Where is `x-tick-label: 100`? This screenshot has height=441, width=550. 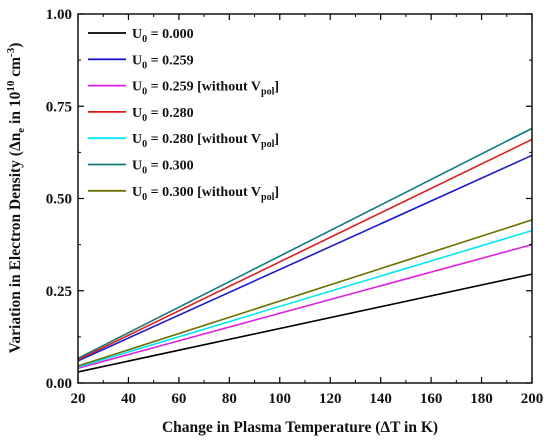
x-tick-label: 100 is located at coordinates (280, 399).